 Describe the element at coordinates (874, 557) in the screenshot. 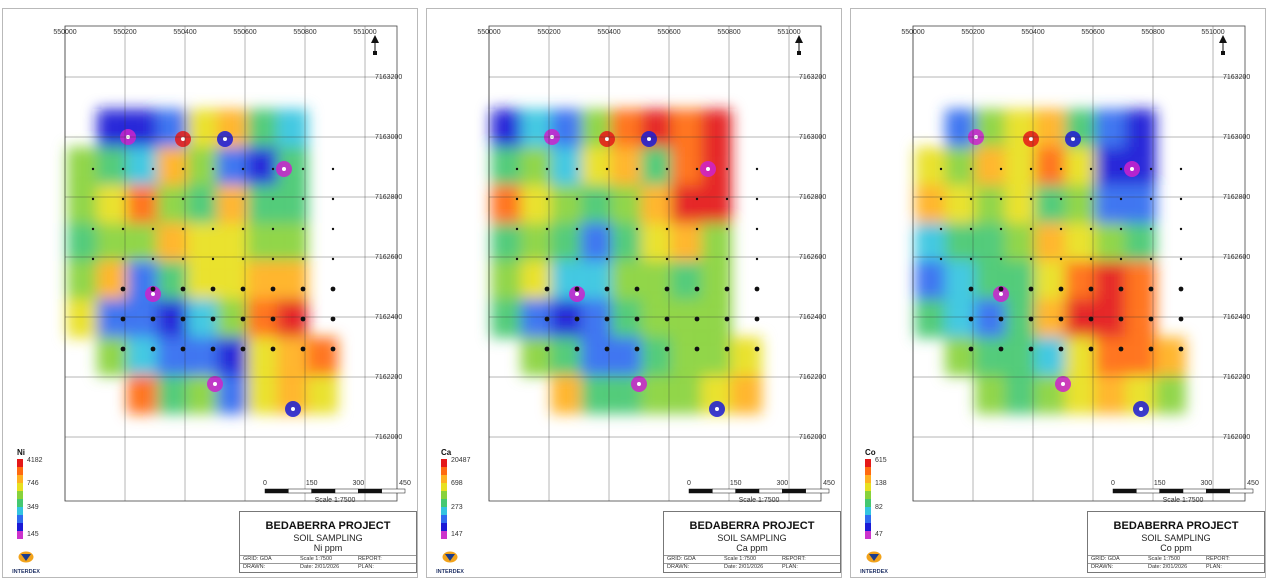

I see `logo-mark-icon` at that location.